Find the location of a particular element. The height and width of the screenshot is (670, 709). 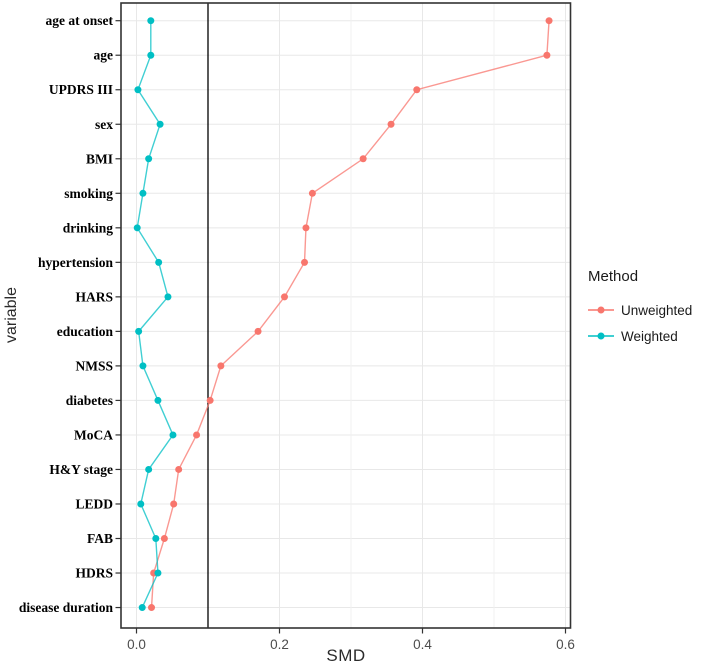

legend-label-weighted: Weighted is located at coordinates (649, 336).